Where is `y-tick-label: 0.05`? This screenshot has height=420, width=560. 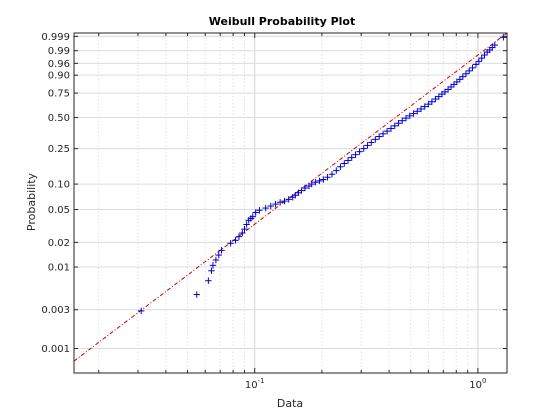
y-tick-label: 0.05 is located at coordinates (59, 210).